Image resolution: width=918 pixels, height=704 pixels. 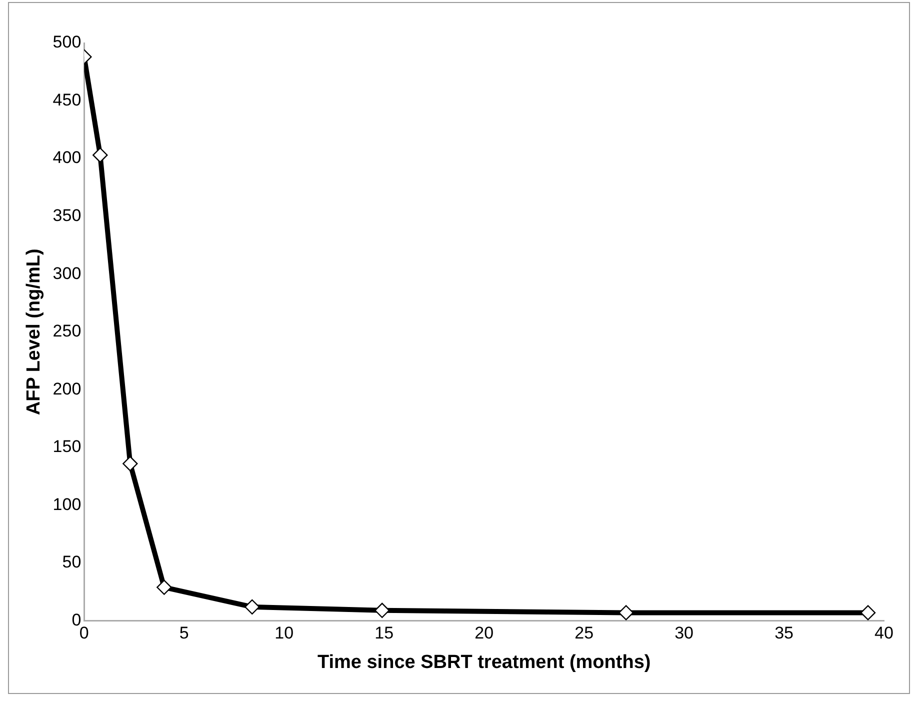 I want to click on x-tick-label: 35, so click(x=784, y=633).